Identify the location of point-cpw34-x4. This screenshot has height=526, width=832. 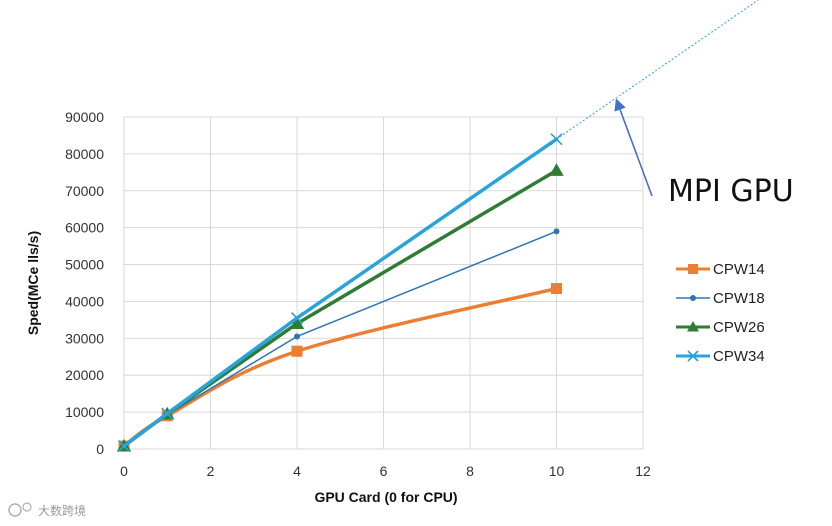
(297, 318).